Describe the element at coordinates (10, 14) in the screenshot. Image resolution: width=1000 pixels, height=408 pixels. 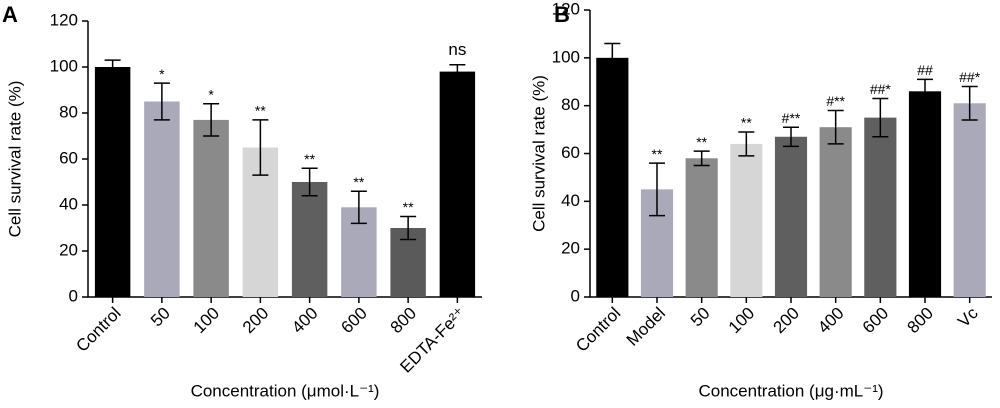
I see `panel-label: A` at that location.